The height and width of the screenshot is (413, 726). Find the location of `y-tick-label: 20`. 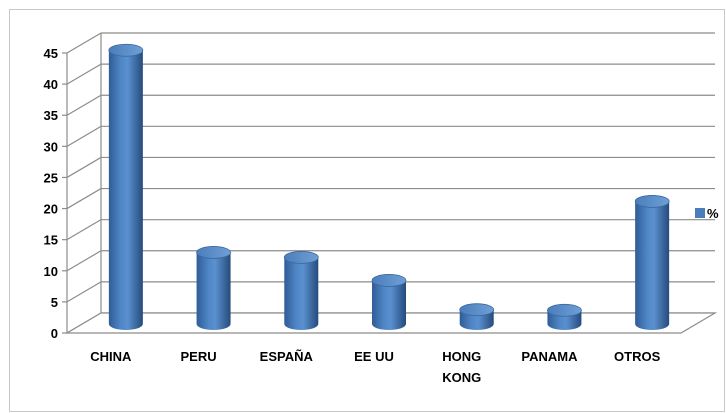

y-tick-label: 20 is located at coordinates (51, 209).